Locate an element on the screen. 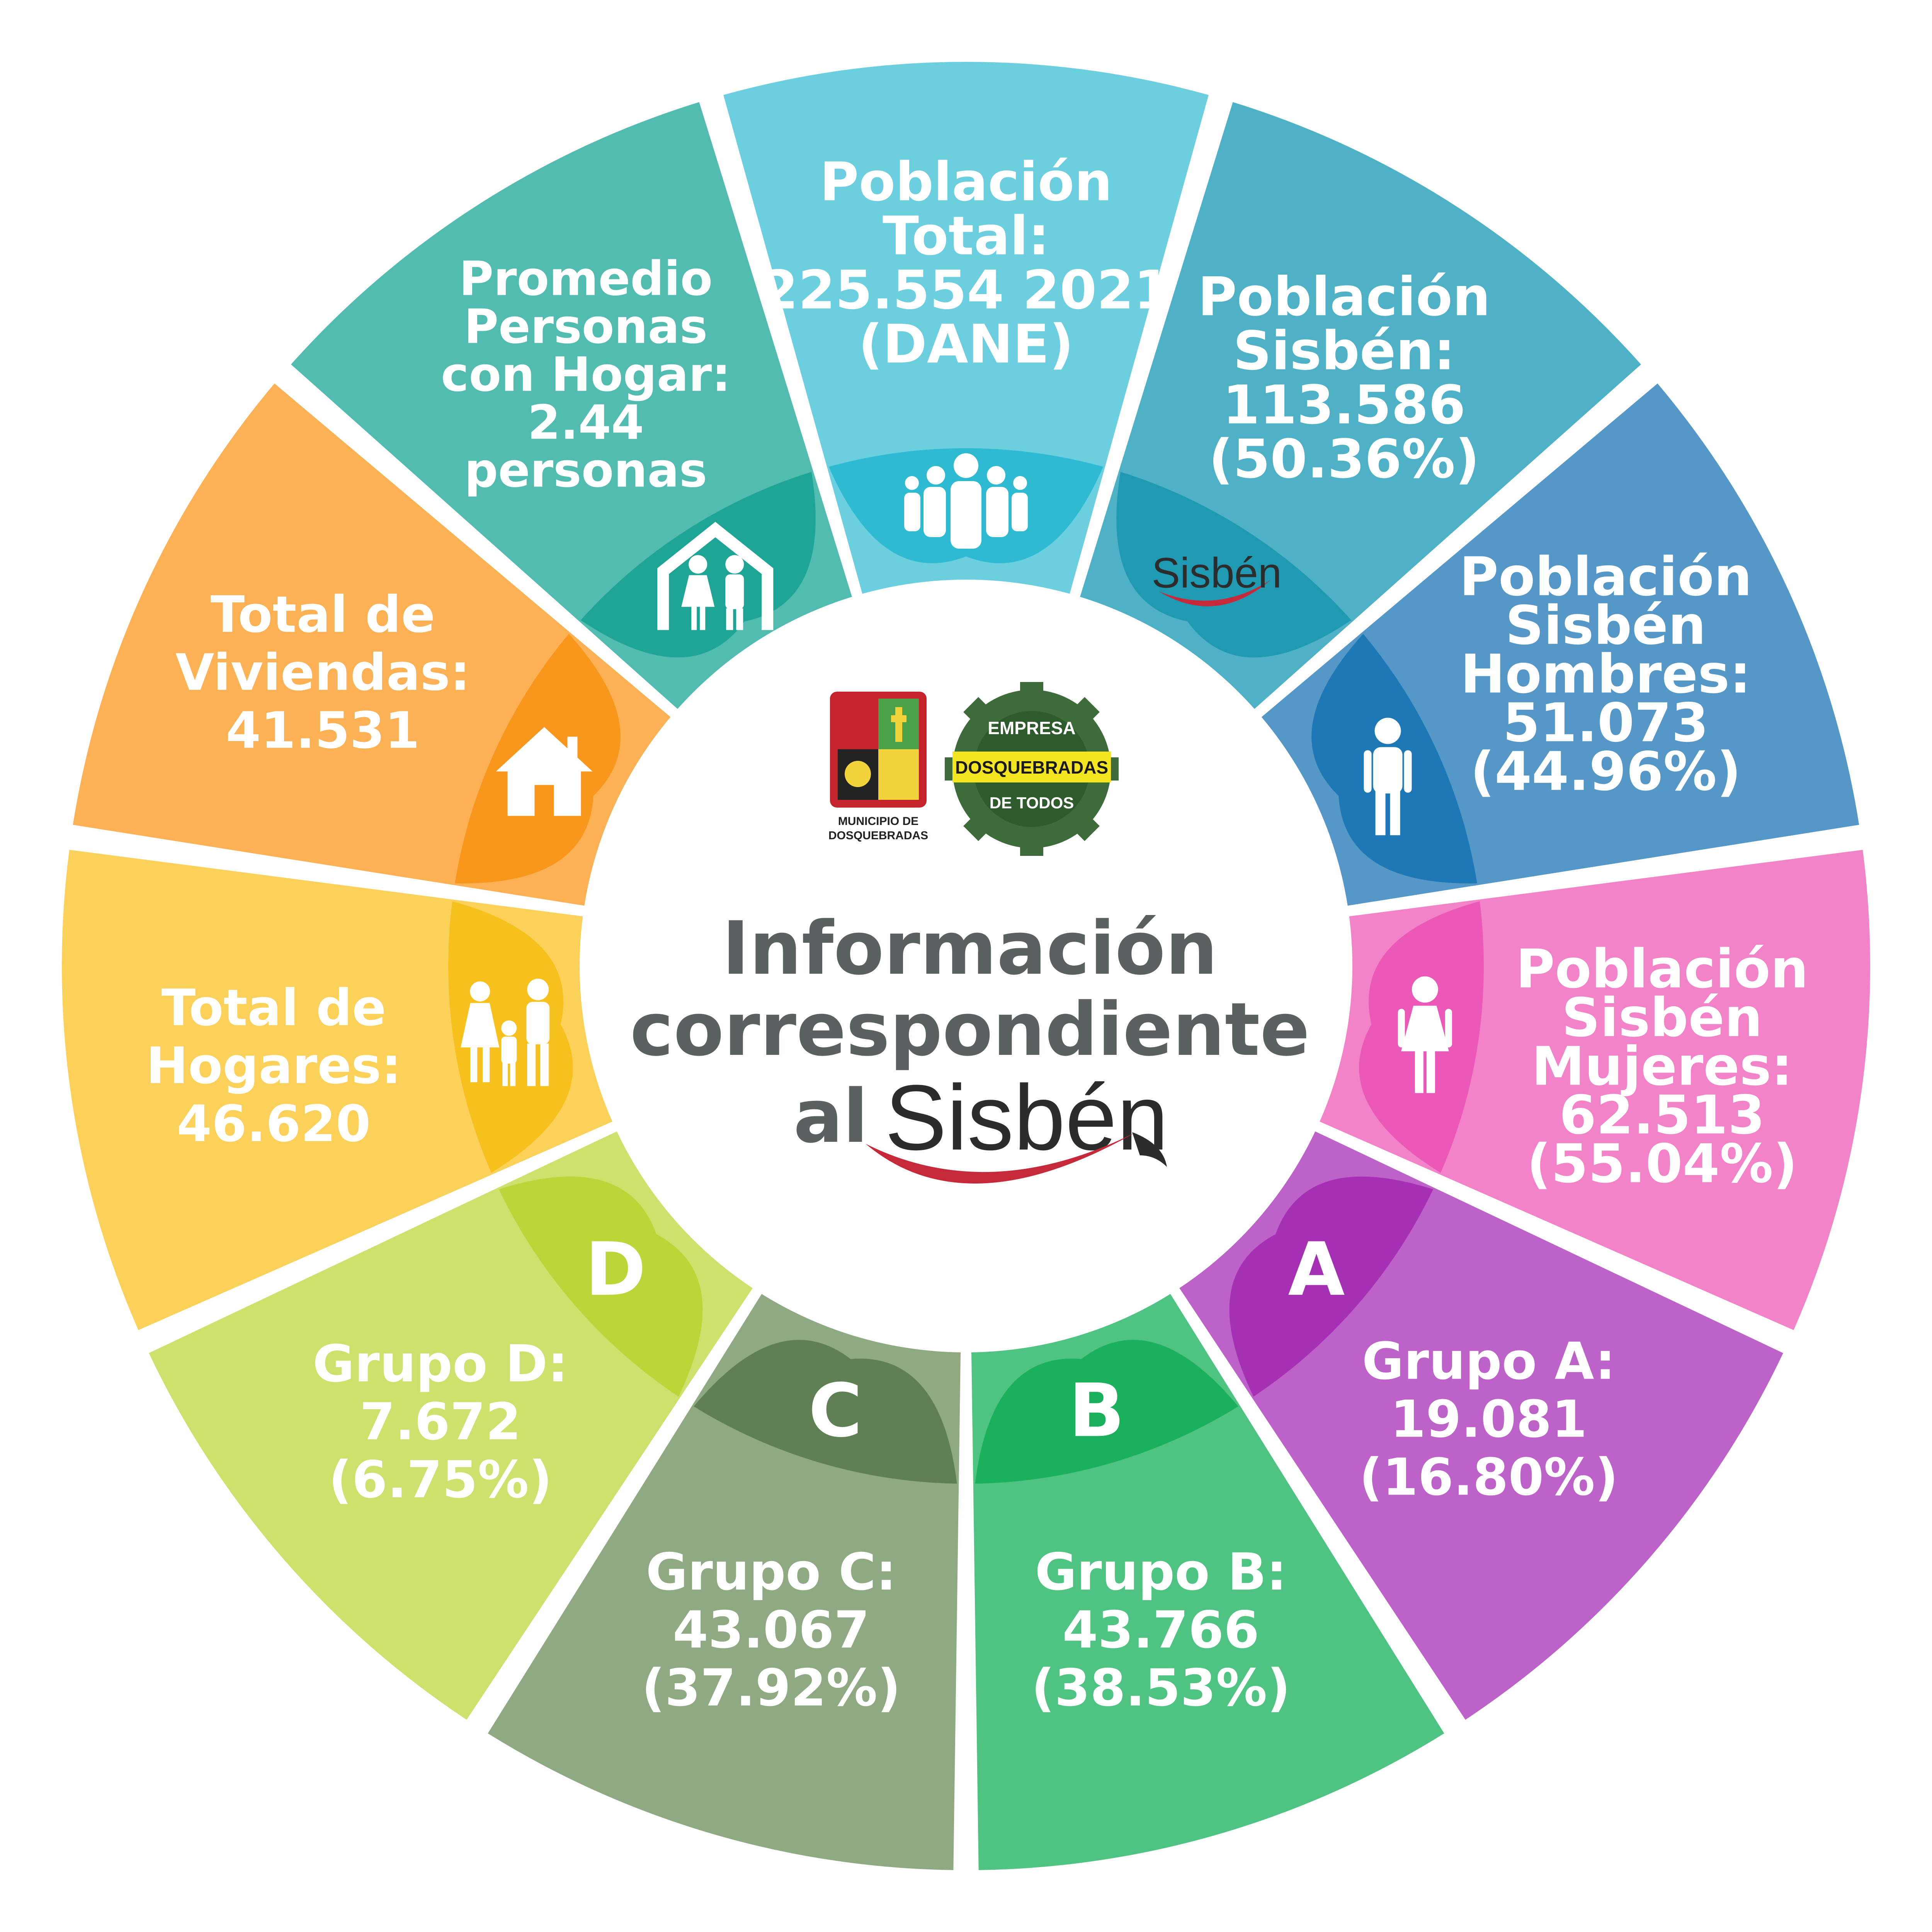 The height and width of the screenshot is (1932, 1932). segment-text-grupo-b-0: Grupo B: is located at coordinates (1161, 1573).